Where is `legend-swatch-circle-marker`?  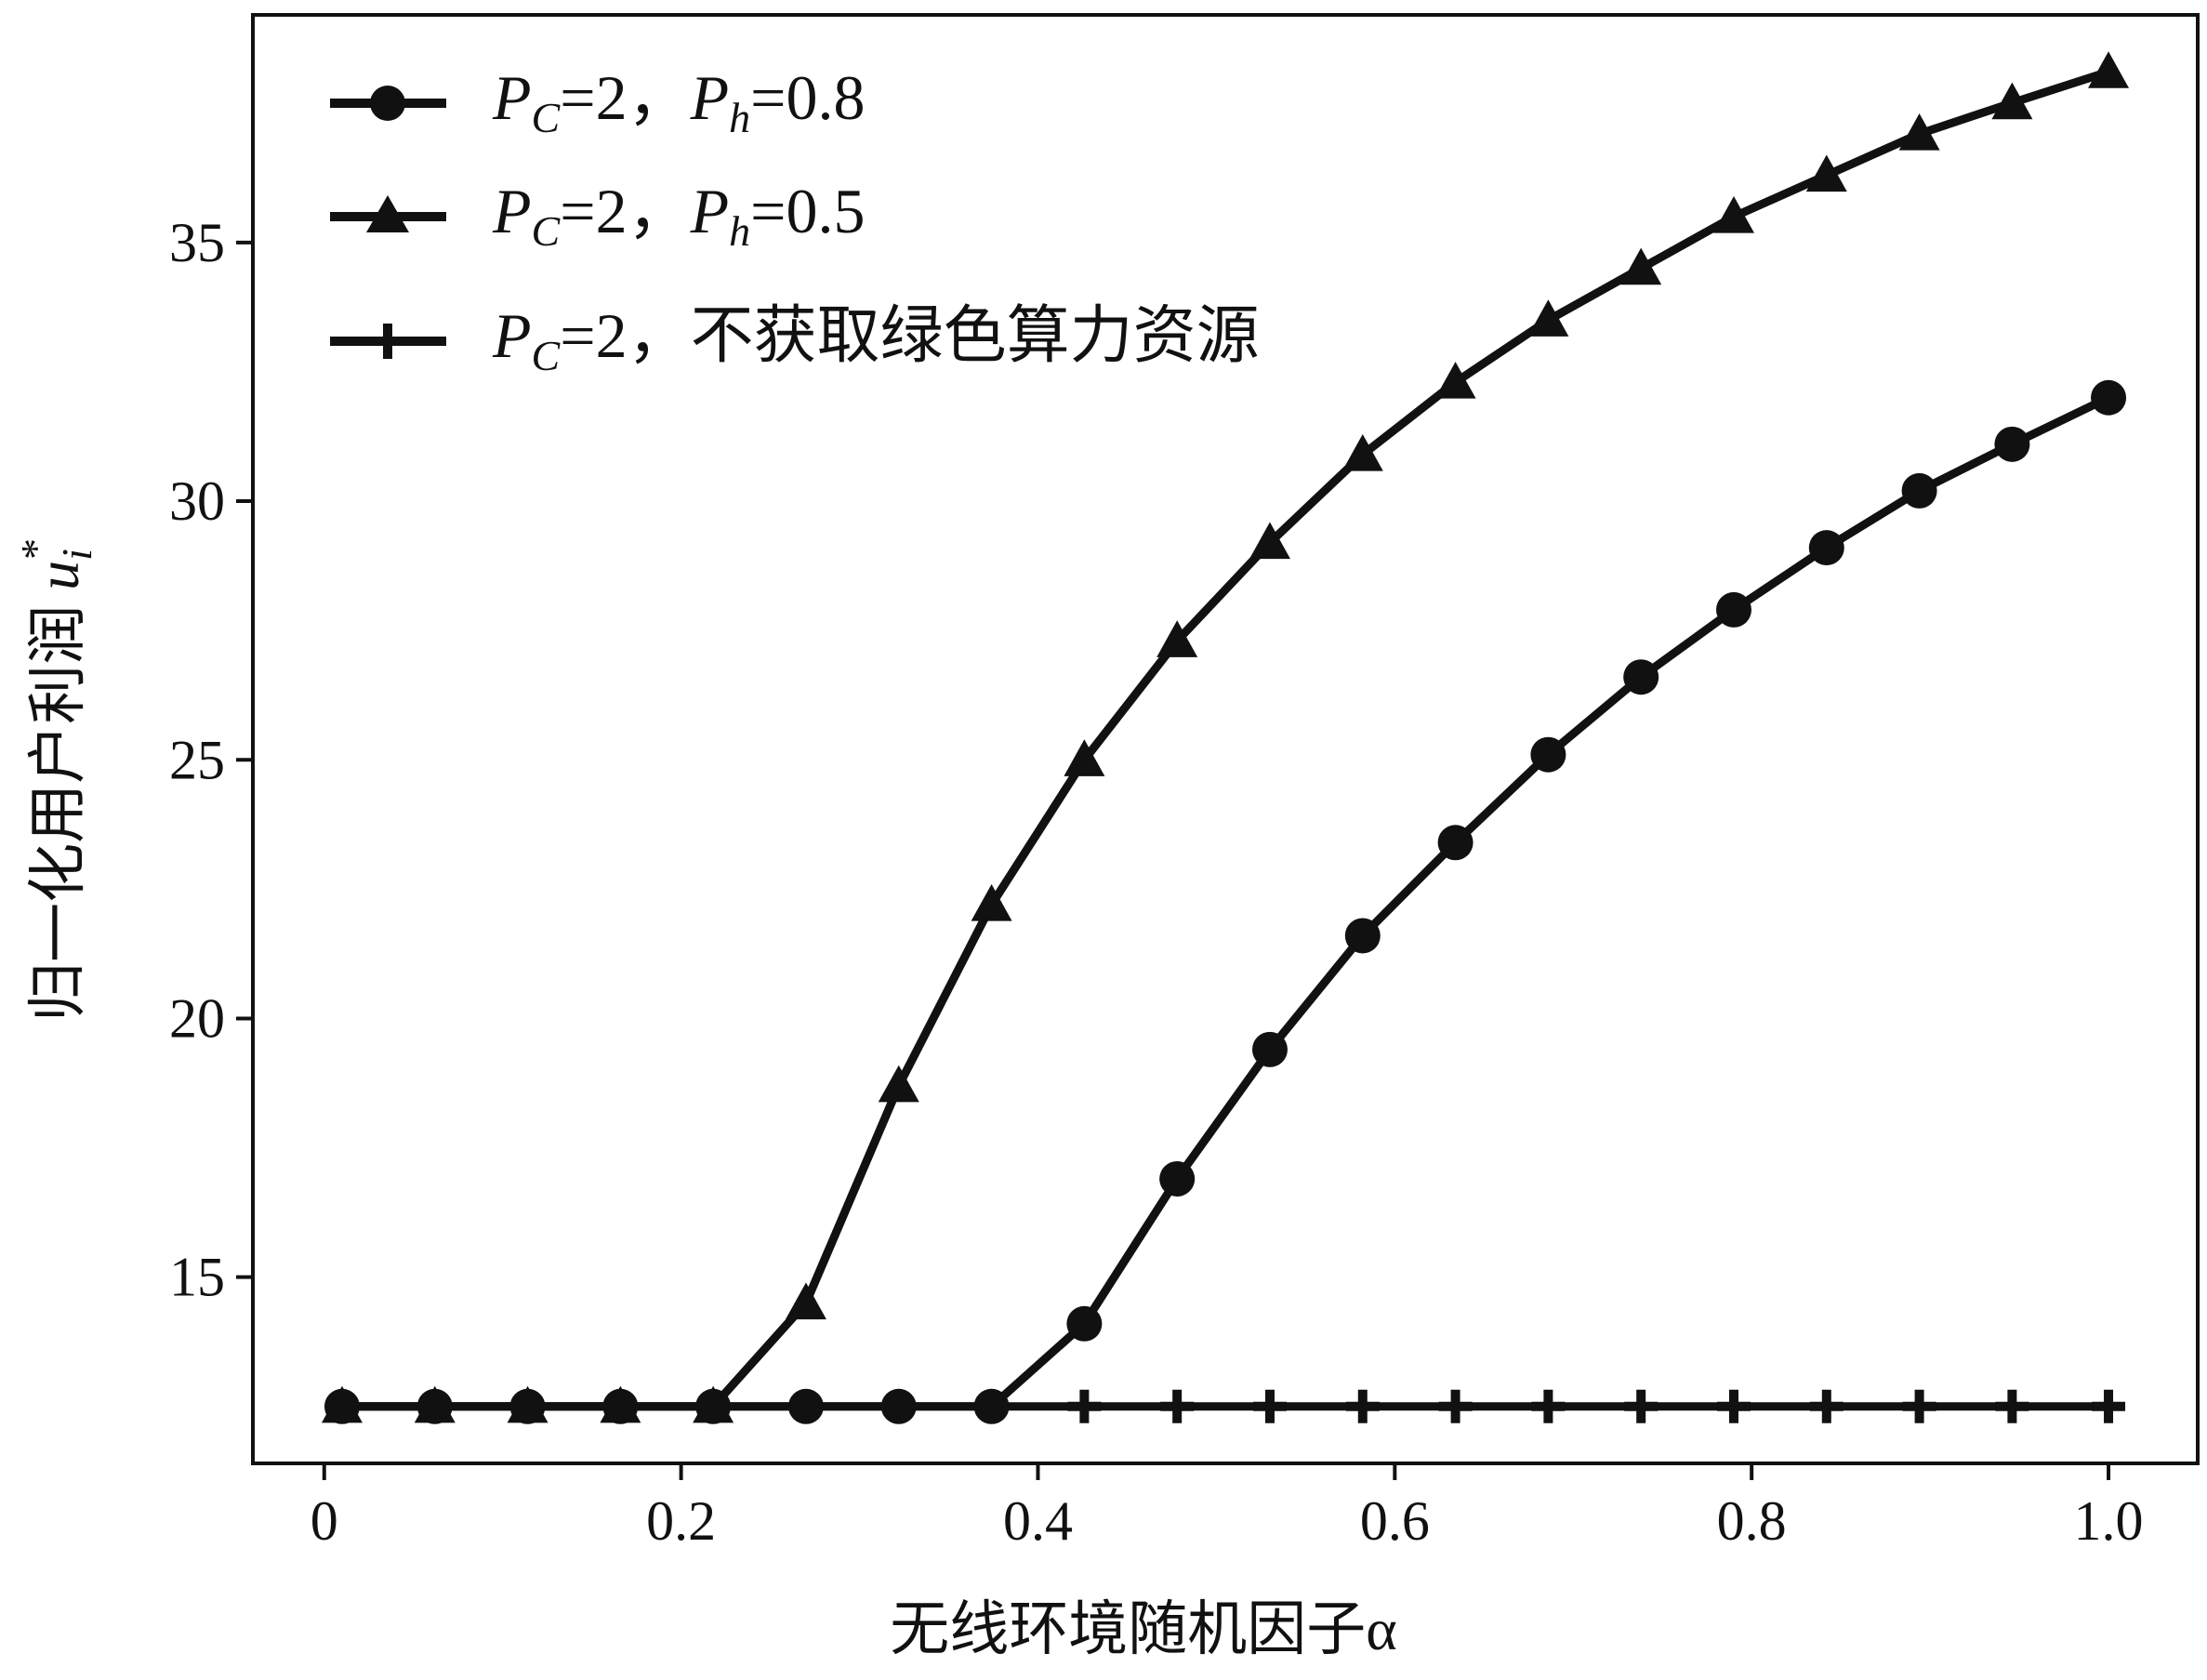 legend-swatch-circle-marker is located at coordinates (388, 103).